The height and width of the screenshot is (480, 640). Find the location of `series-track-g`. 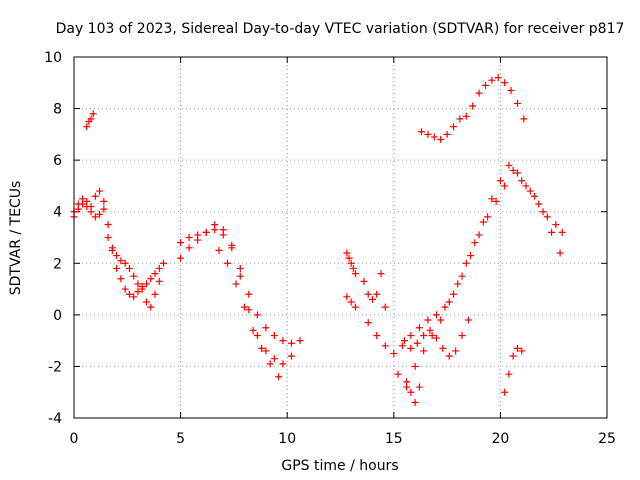

series-track-g is located at coordinates (351, 263).